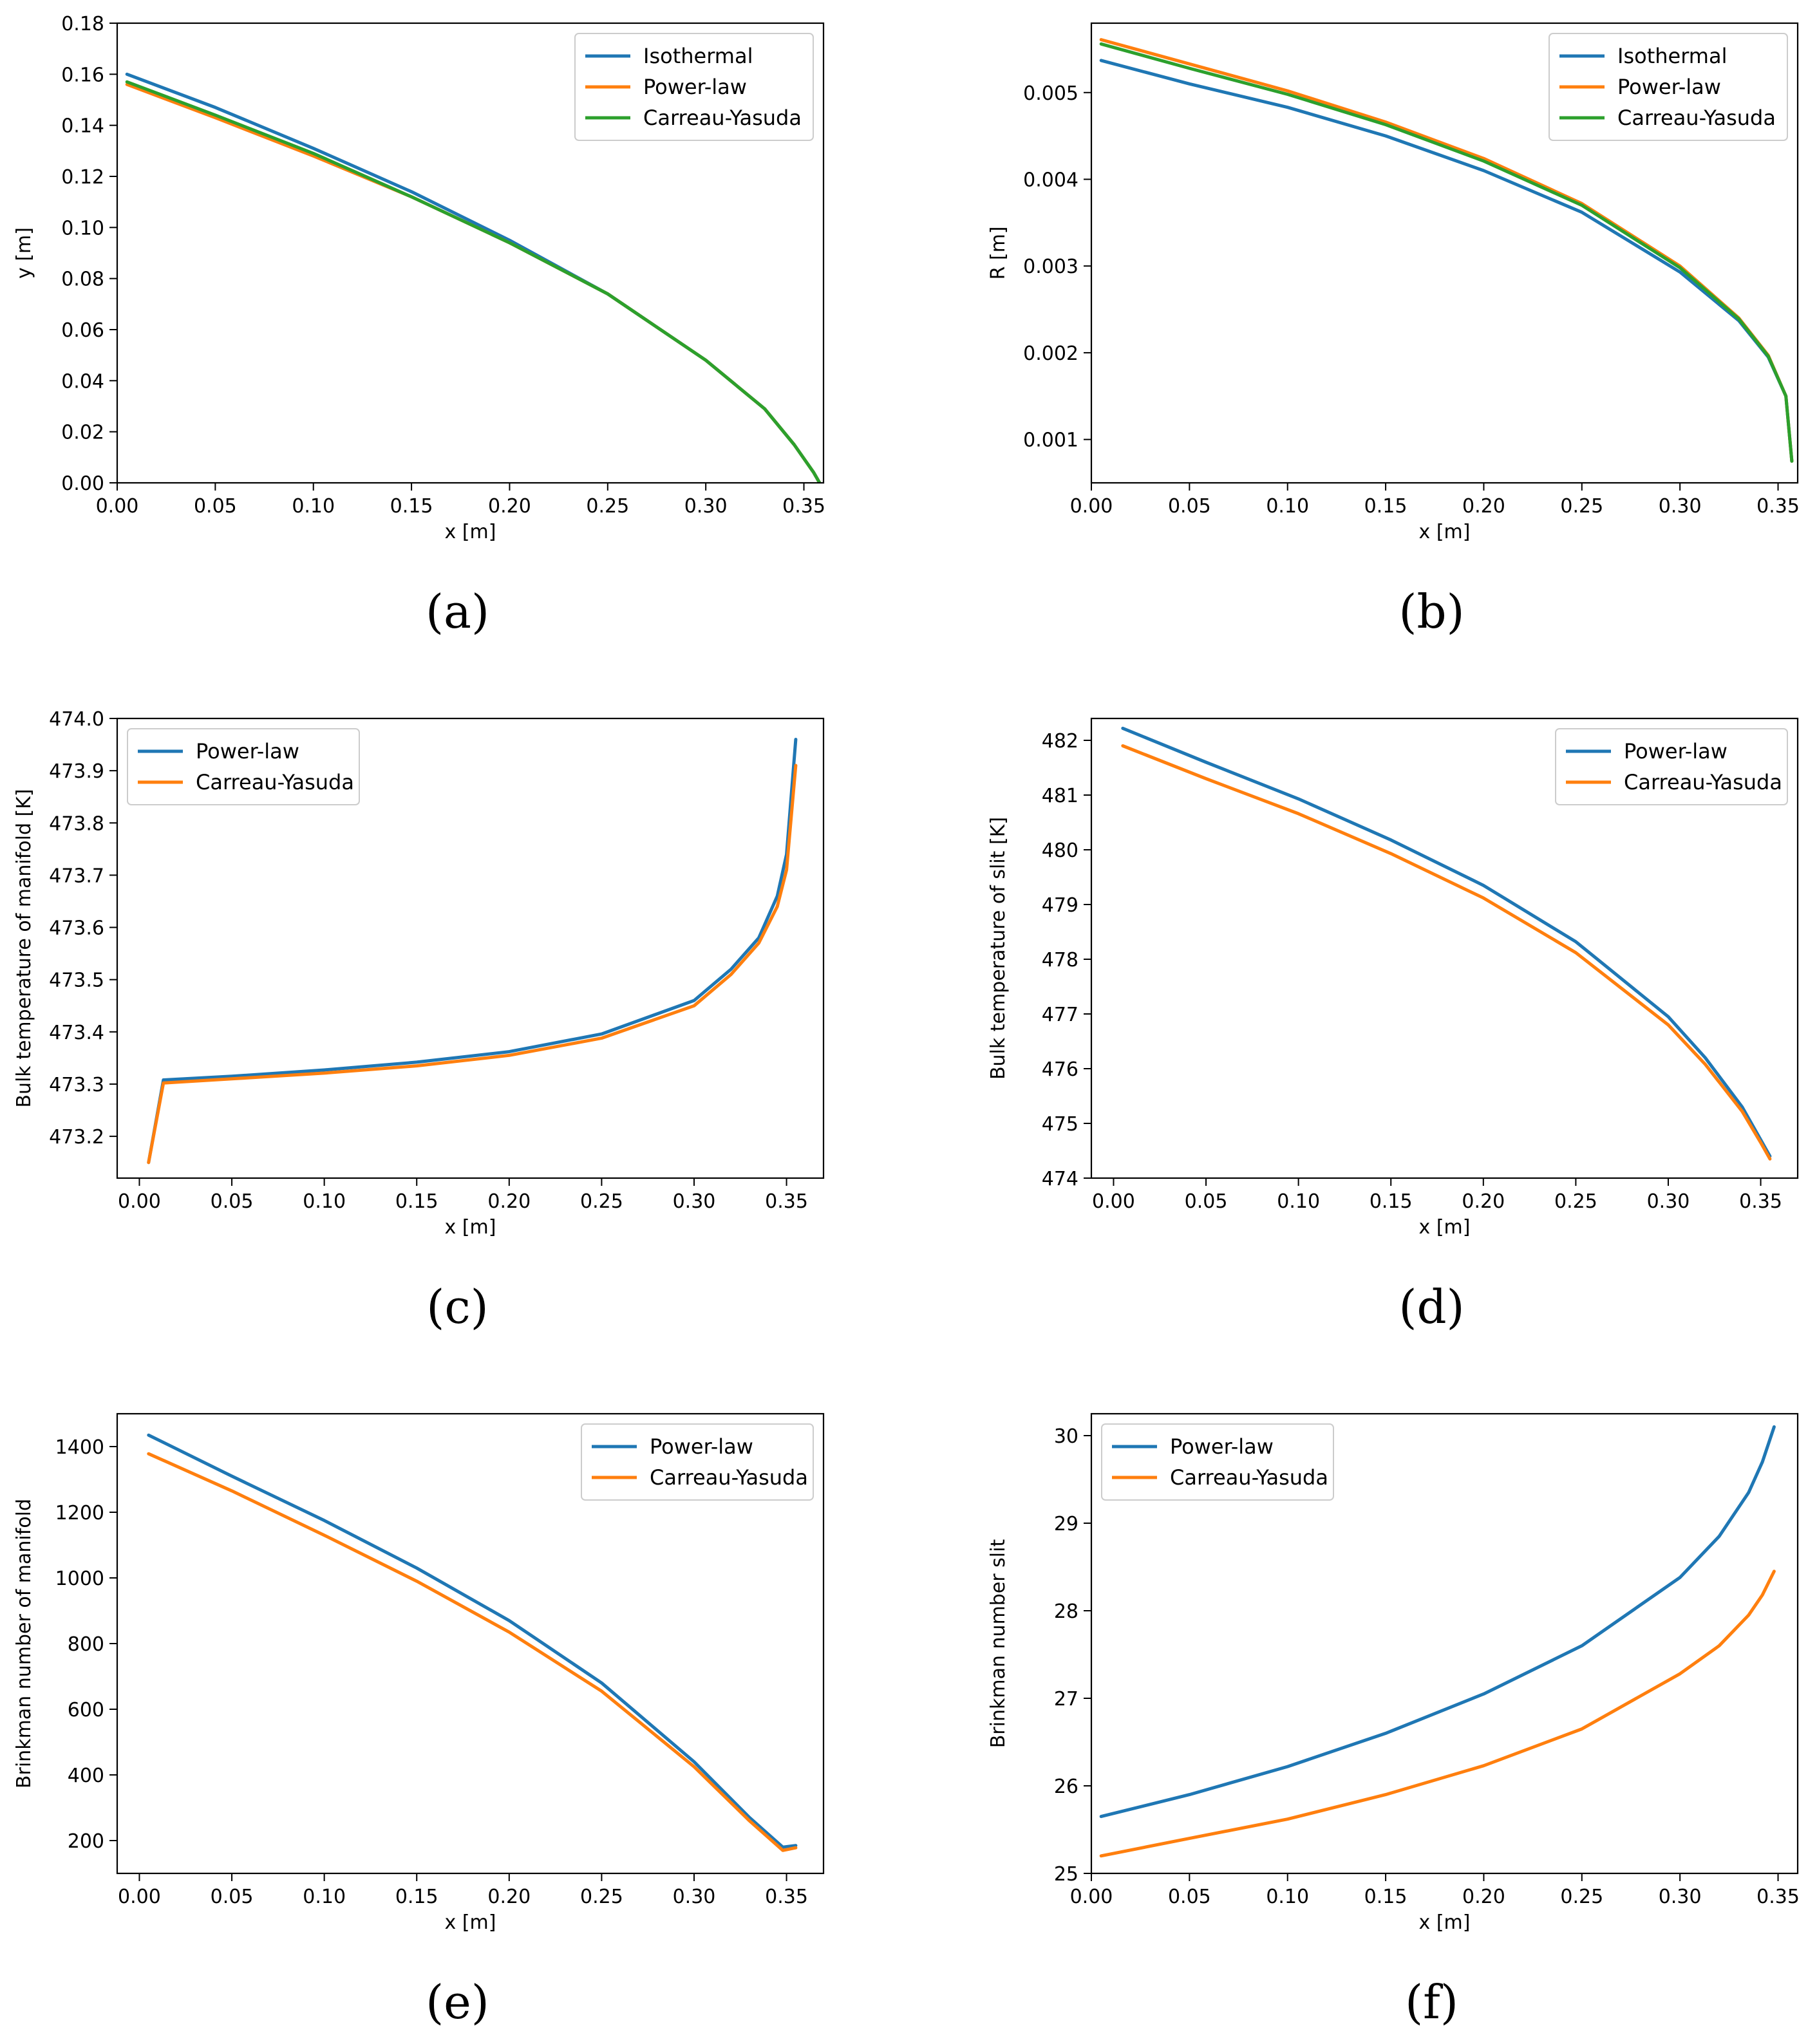 The width and height of the screenshot is (1817, 2044). What do you see at coordinates (76, 876) in the screenshot?
I see `y-tick-label: 473.7` at bounding box center [76, 876].